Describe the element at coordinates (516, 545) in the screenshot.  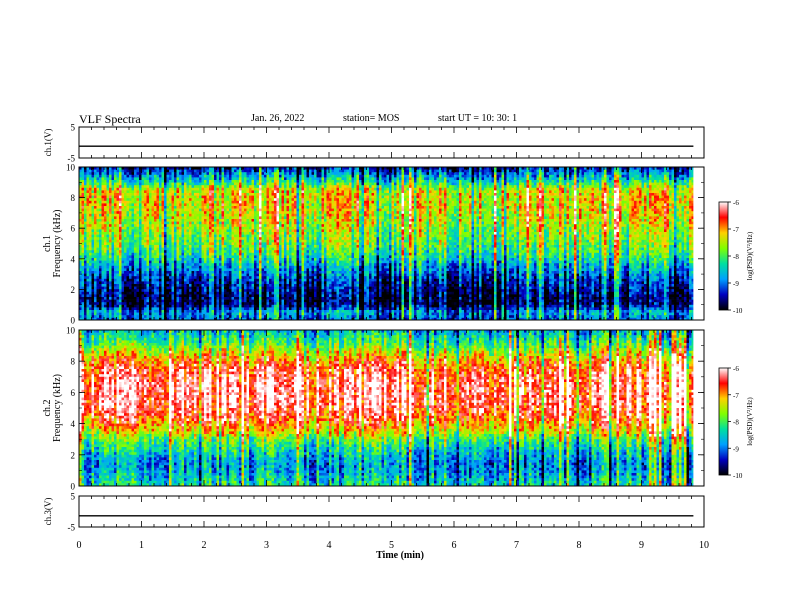
I see `x-tick-label: 7` at that location.